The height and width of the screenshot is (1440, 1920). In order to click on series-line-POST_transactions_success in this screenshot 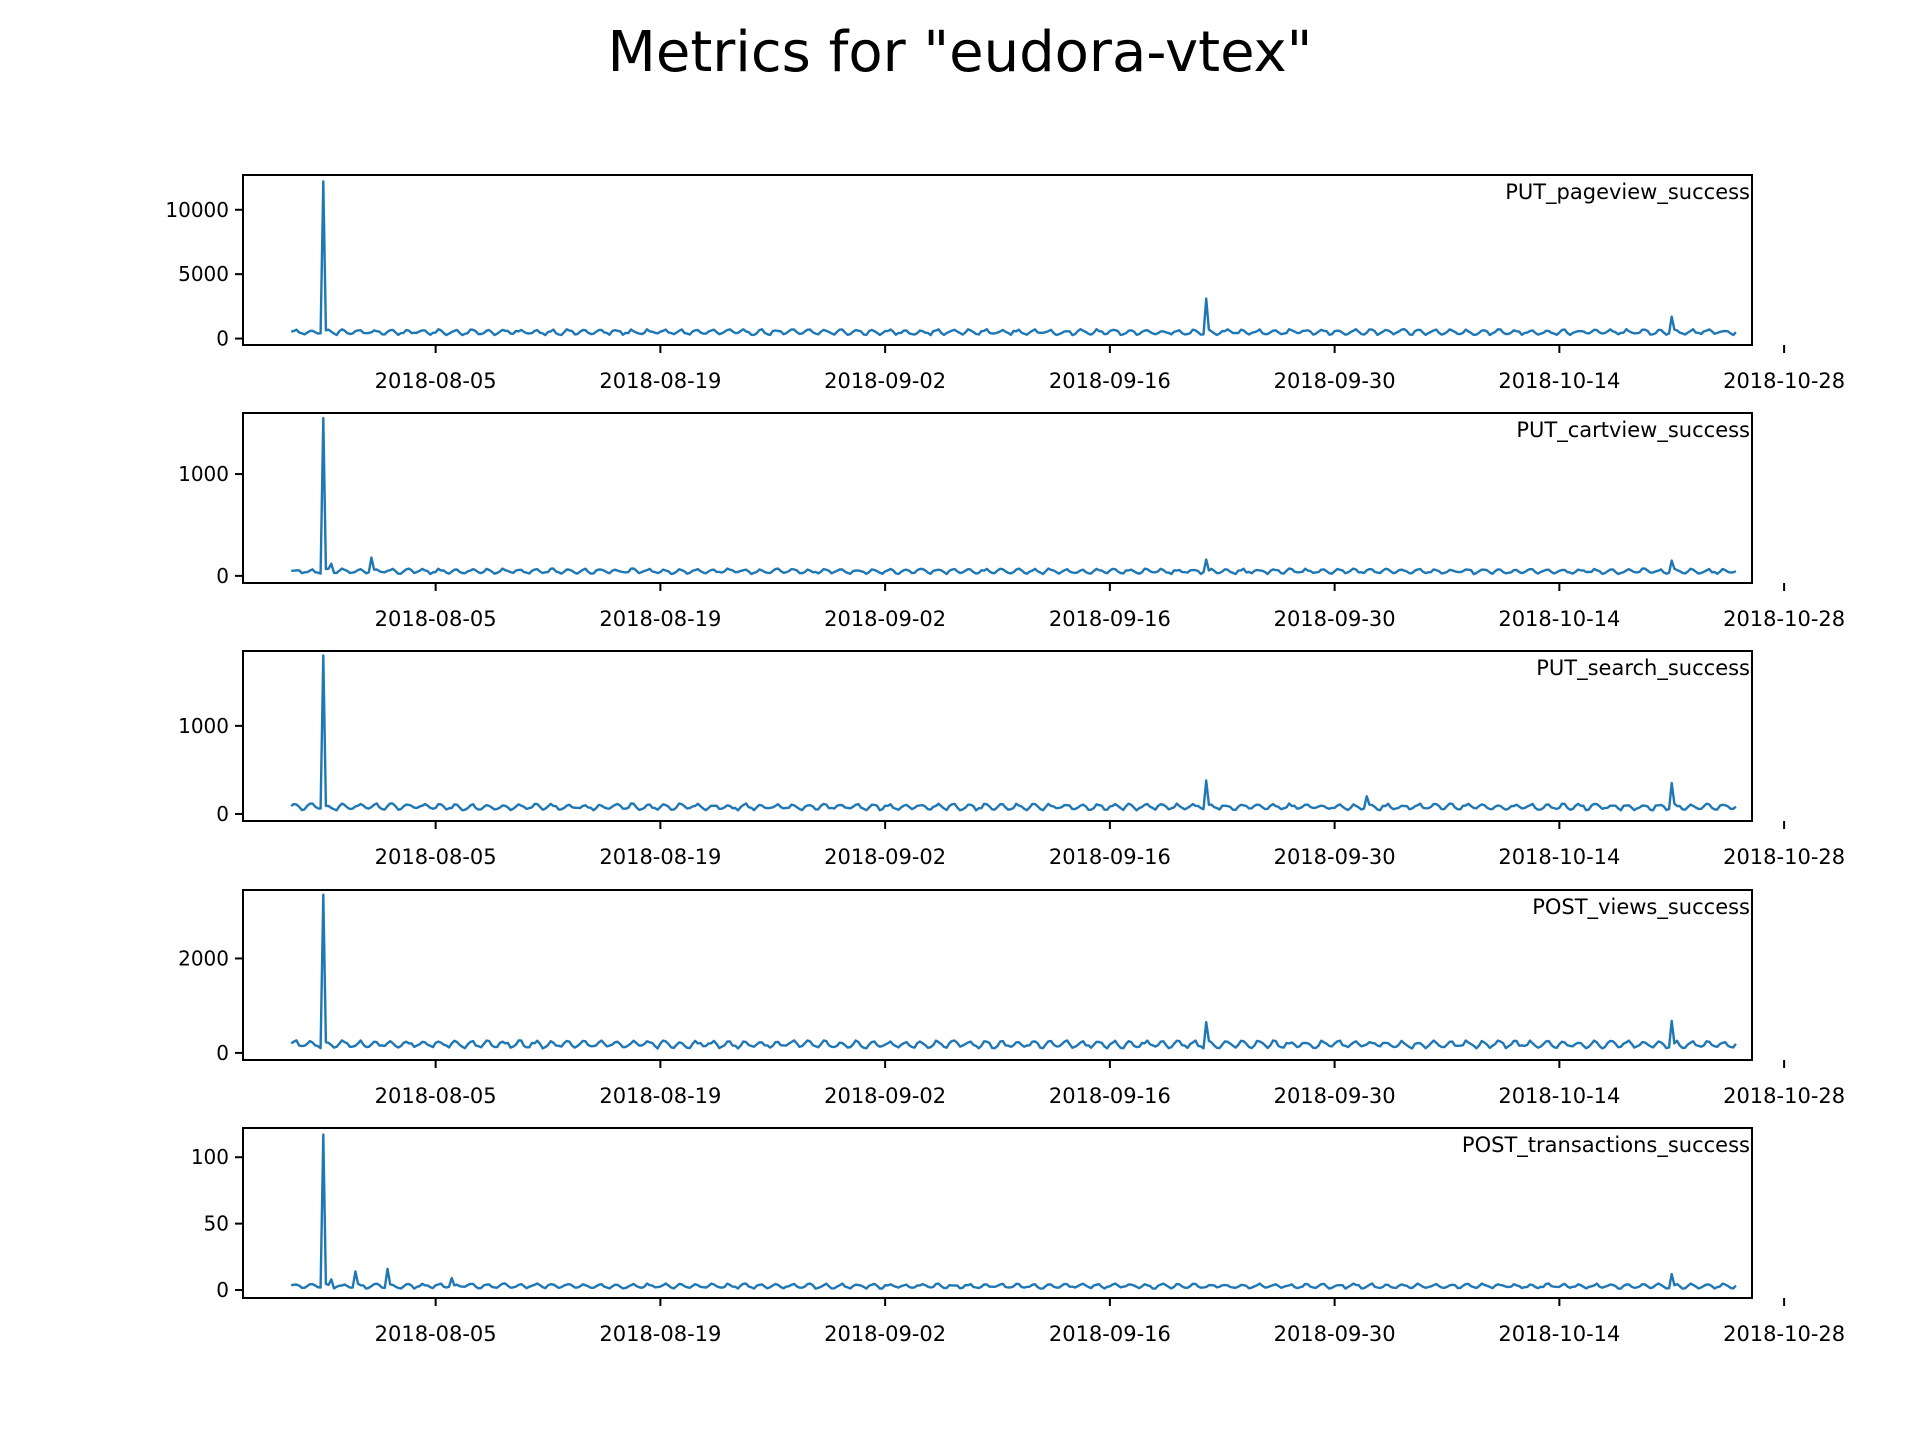, I will do `click(1013, 1211)`.